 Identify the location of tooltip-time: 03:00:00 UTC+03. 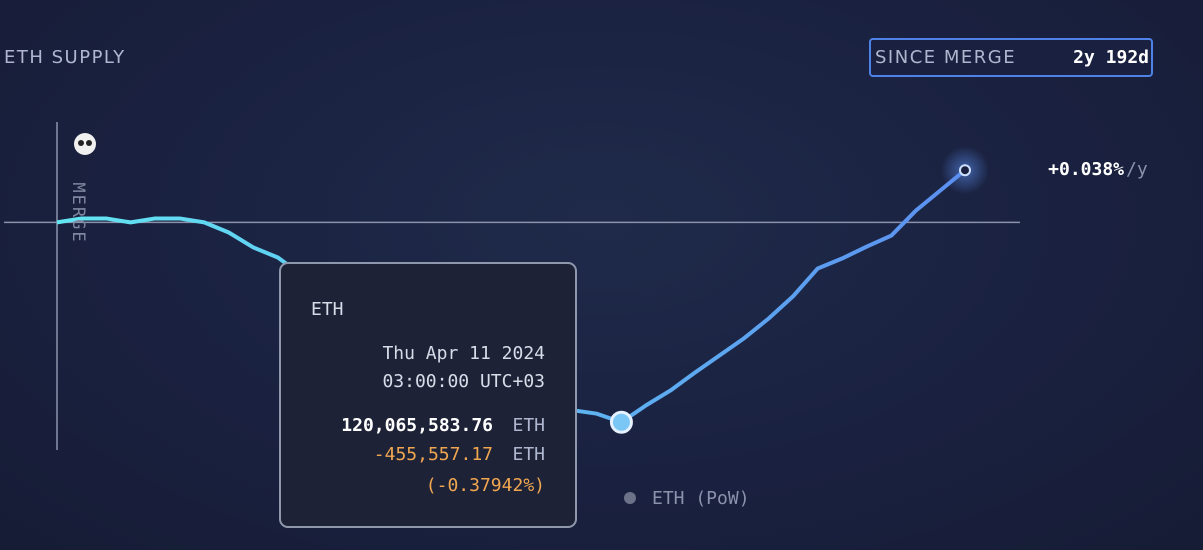
(463, 381).